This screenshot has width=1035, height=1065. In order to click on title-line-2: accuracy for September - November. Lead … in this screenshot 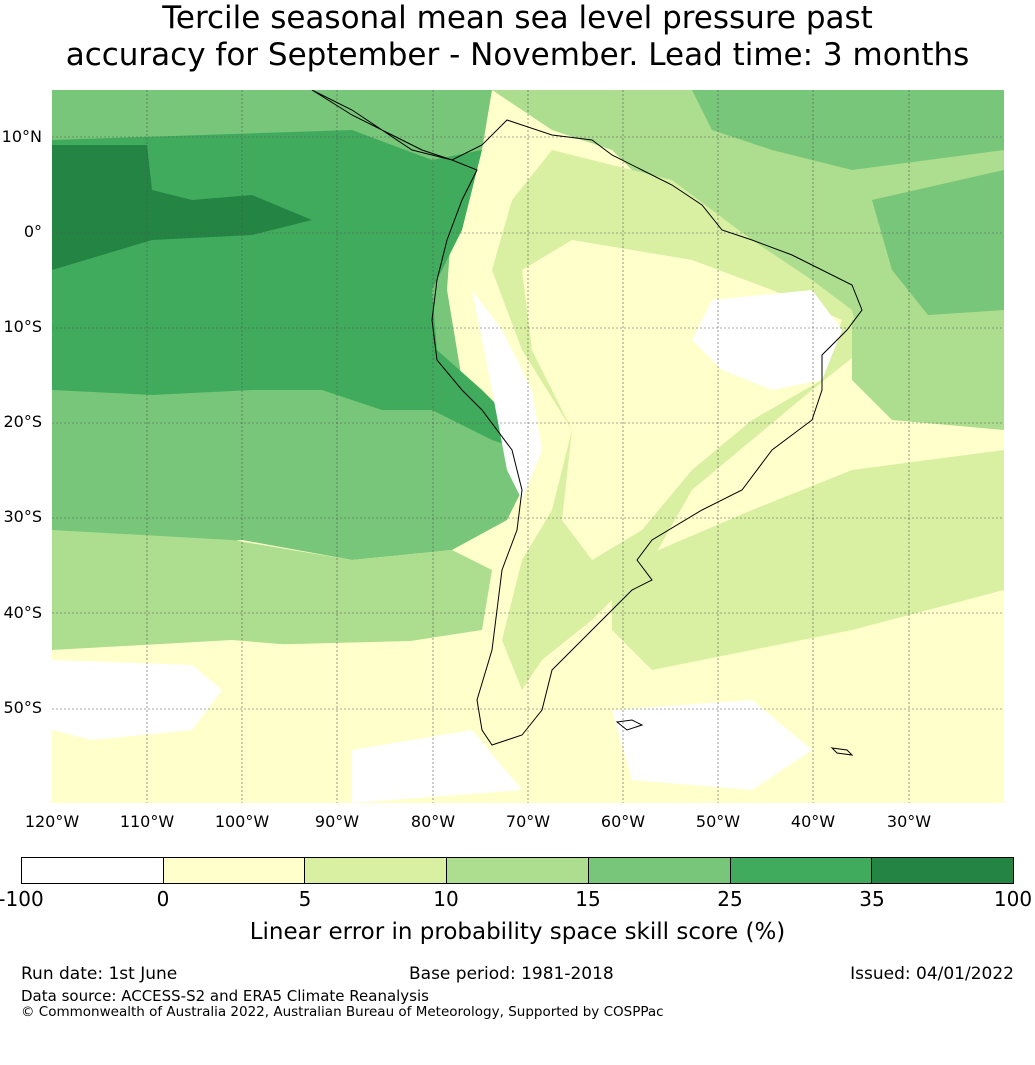, I will do `click(517, 55)`.